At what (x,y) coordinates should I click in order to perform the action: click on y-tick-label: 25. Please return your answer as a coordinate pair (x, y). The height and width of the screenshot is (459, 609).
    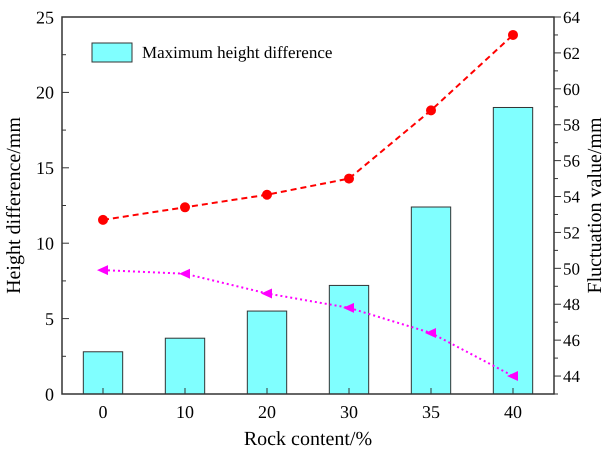
    Looking at the image, I should click on (45, 17).